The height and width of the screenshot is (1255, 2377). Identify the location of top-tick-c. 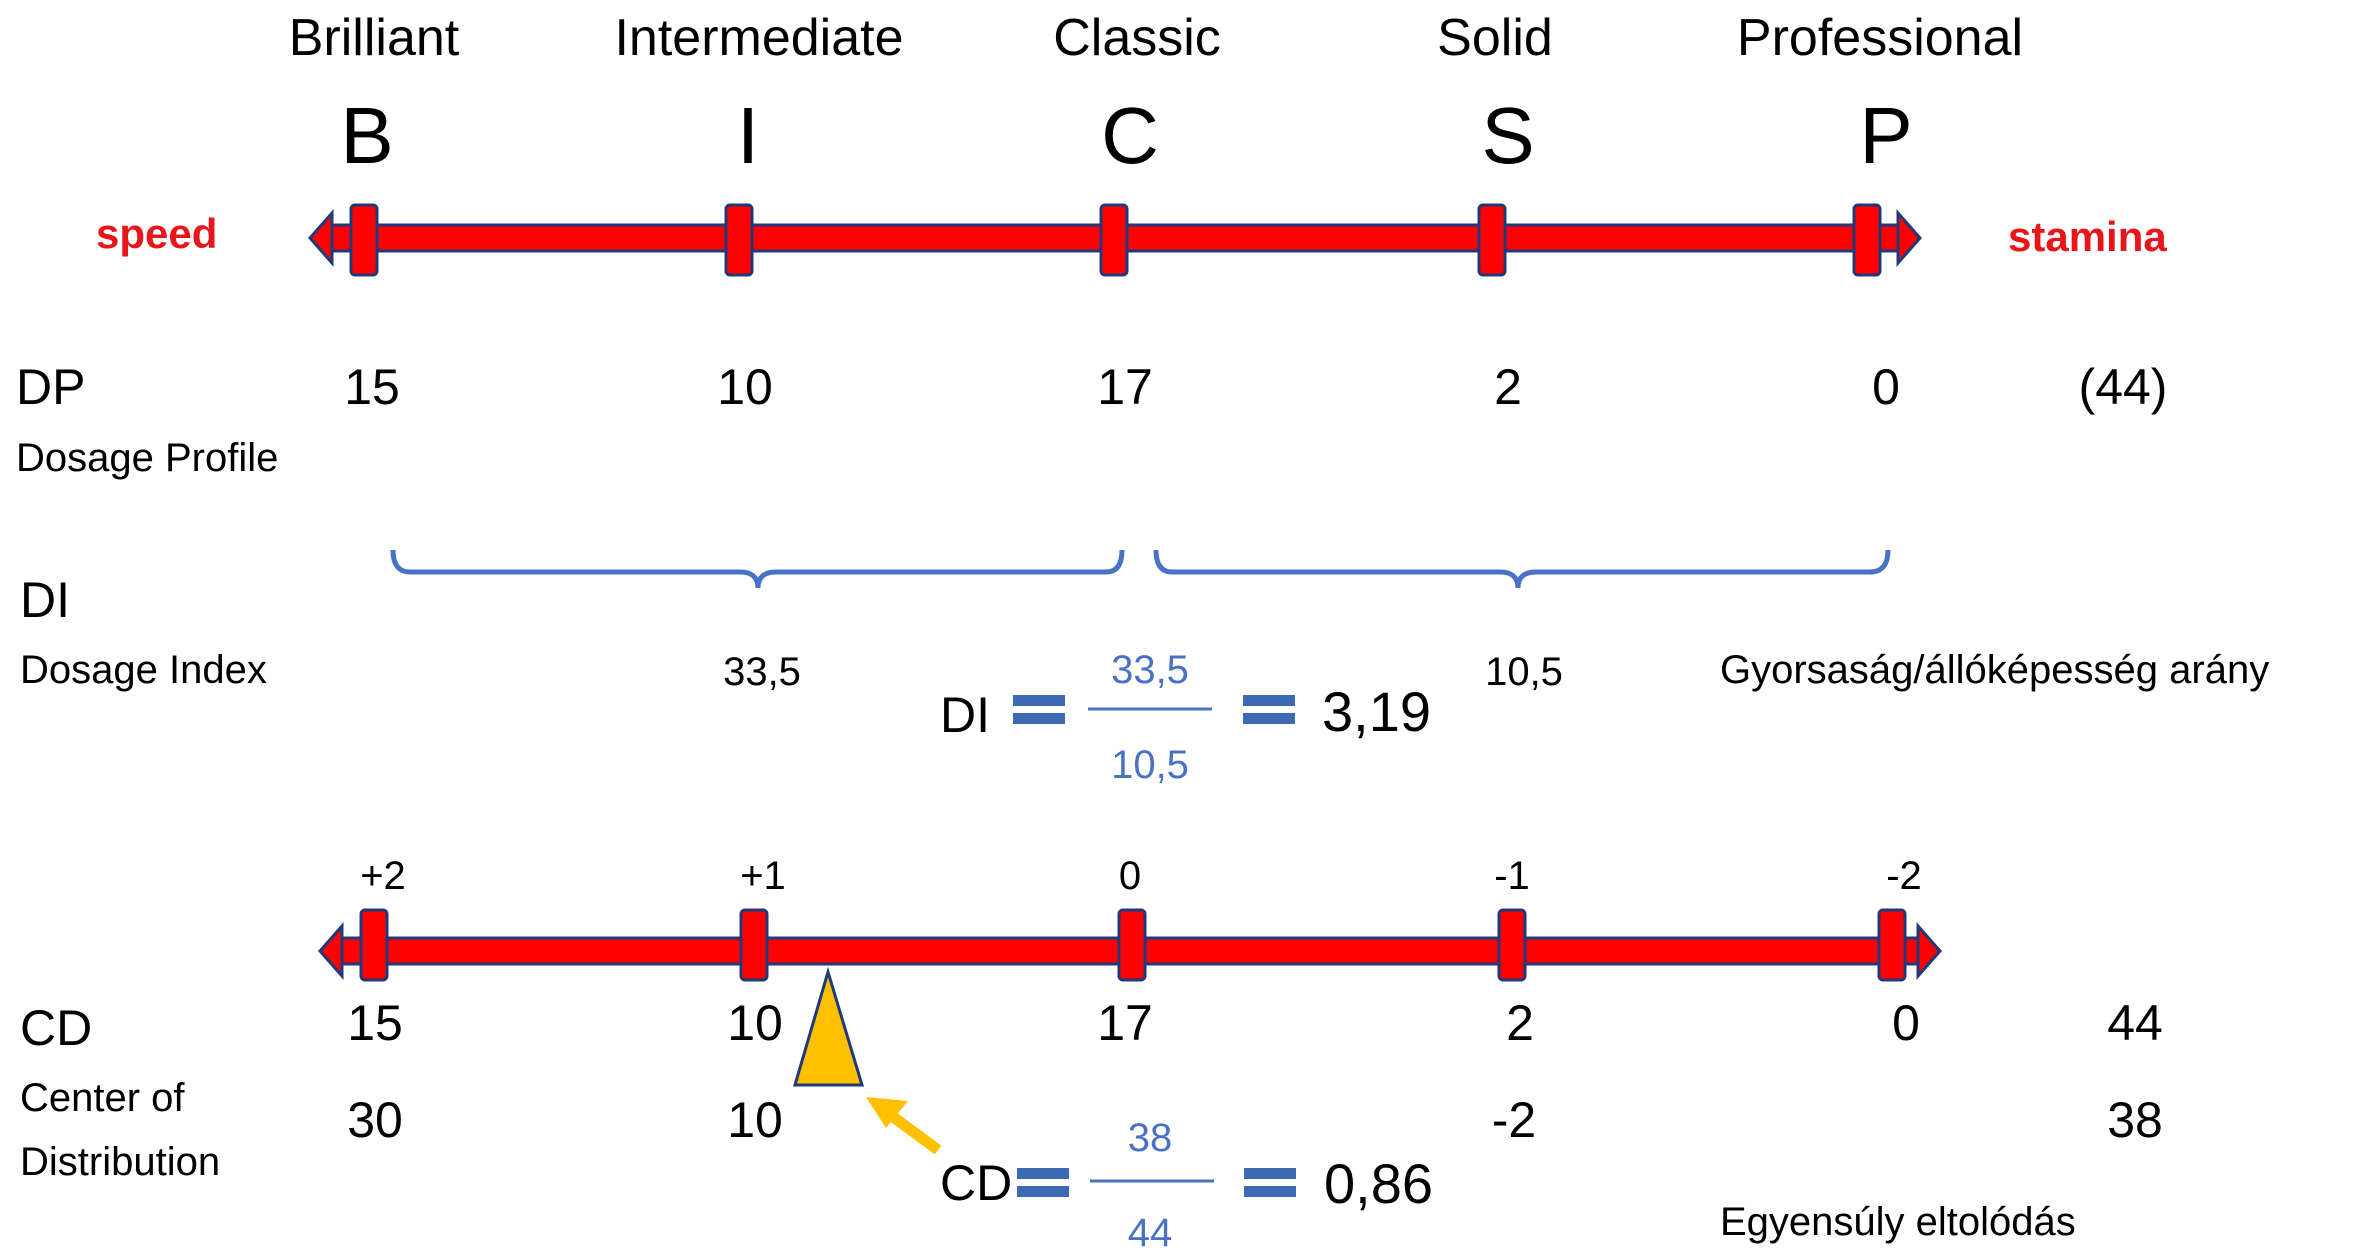
(1114, 240).